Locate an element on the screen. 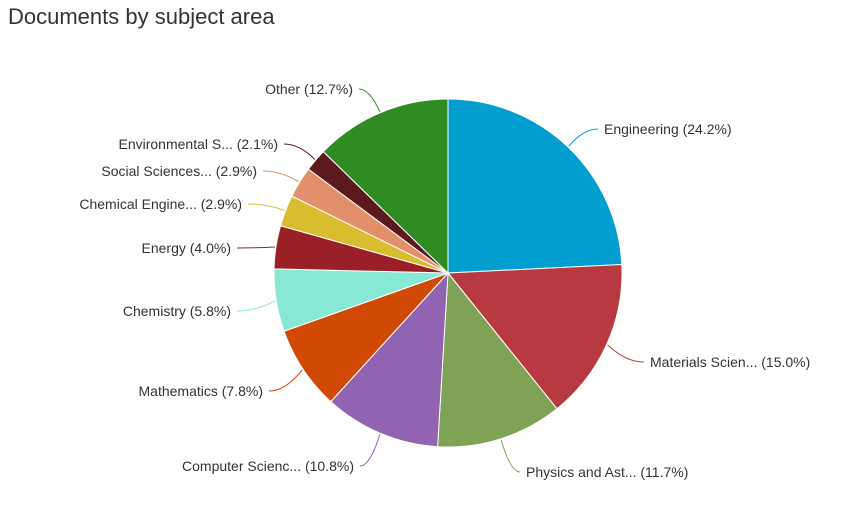 The image size is (851, 509). slice-label: Chemical Engine... (2.9%) is located at coordinates (160, 204).